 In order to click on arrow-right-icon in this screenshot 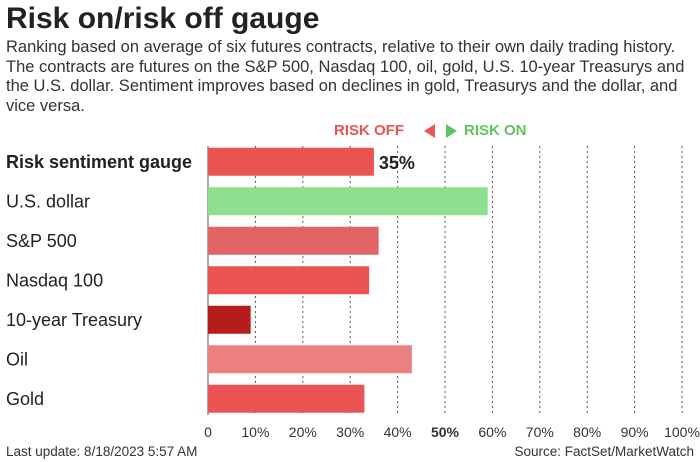, I will do `click(451, 131)`.